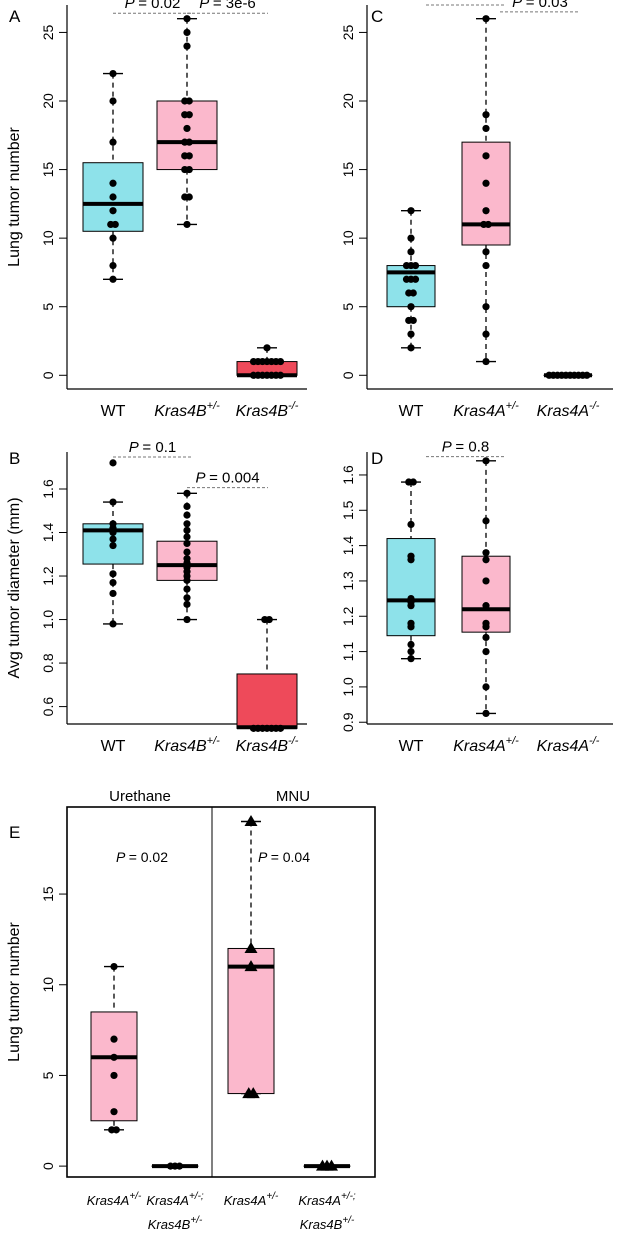 This screenshot has width=628, height=1259. I want to click on panel-letter: E, so click(14, 832).